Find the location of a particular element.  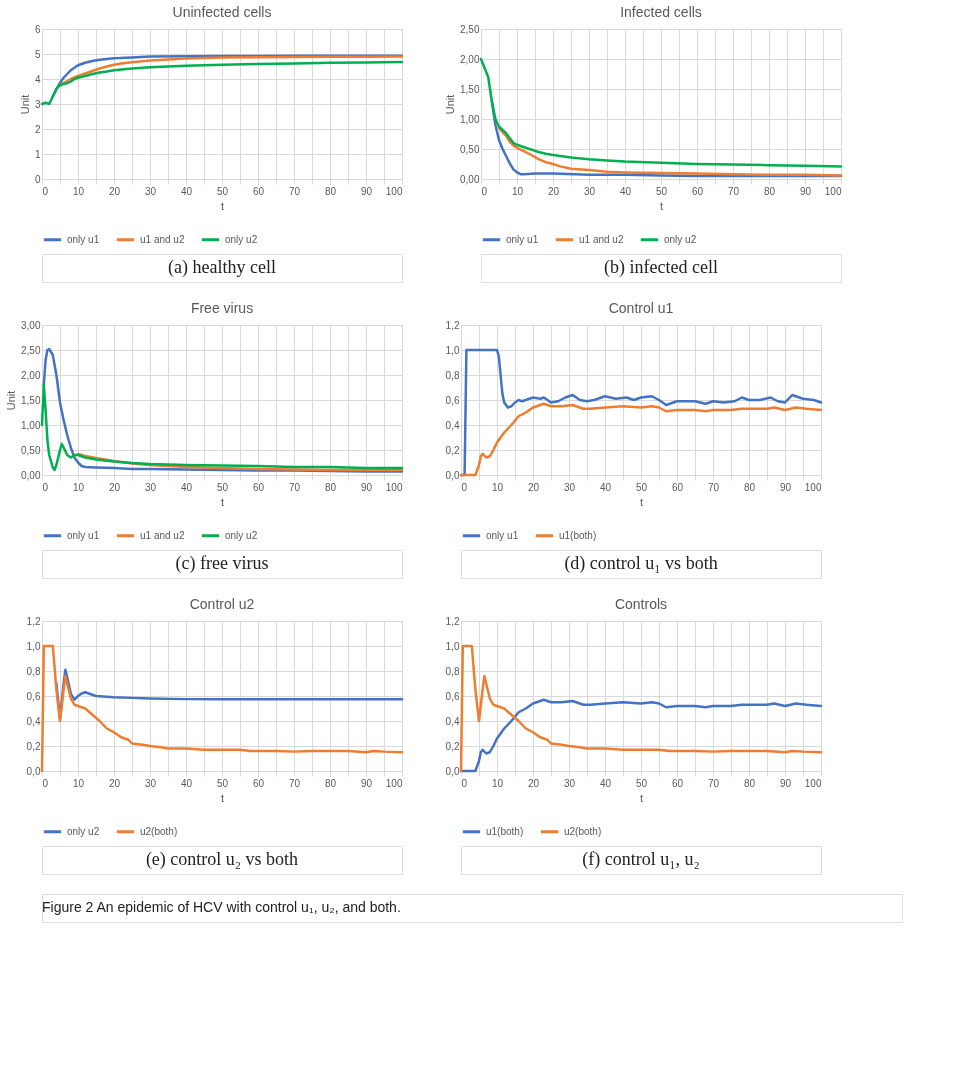

y-tick-label: 4 is located at coordinates (37, 79).